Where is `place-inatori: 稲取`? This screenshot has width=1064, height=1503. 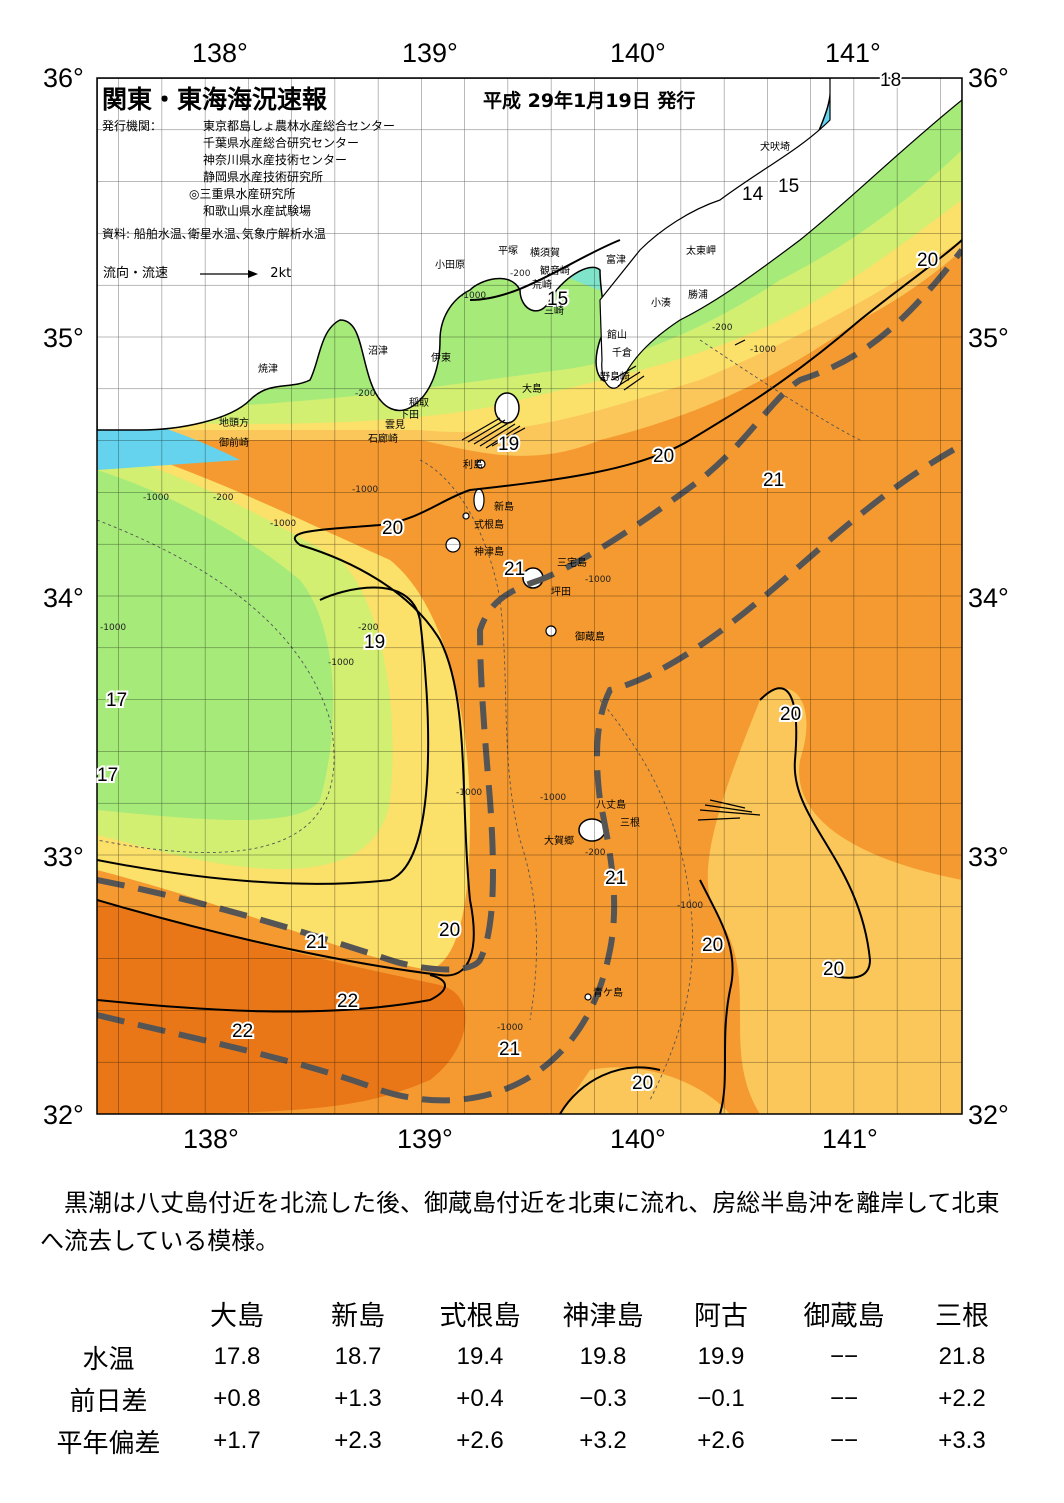 place-inatori: 稲取 is located at coordinates (419, 403).